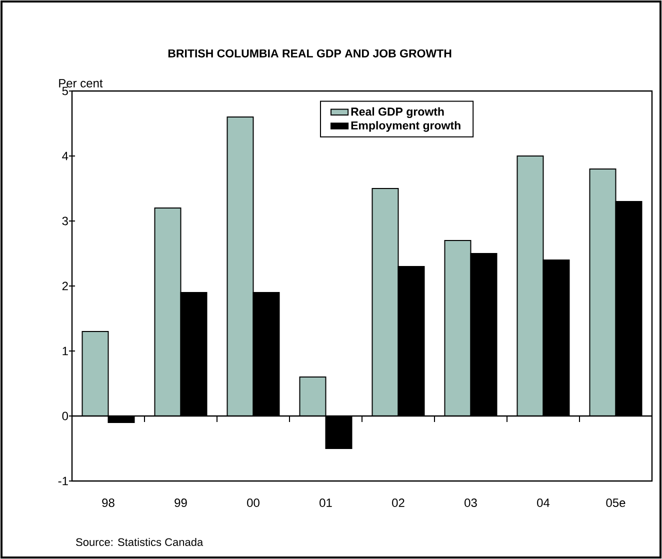 This screenshot has width=662, height=559. What do you see at coordinates (140, 542) in the screenshot?
I see `source-note: Source: Statistics Canada` at bounding box center [140, 542].